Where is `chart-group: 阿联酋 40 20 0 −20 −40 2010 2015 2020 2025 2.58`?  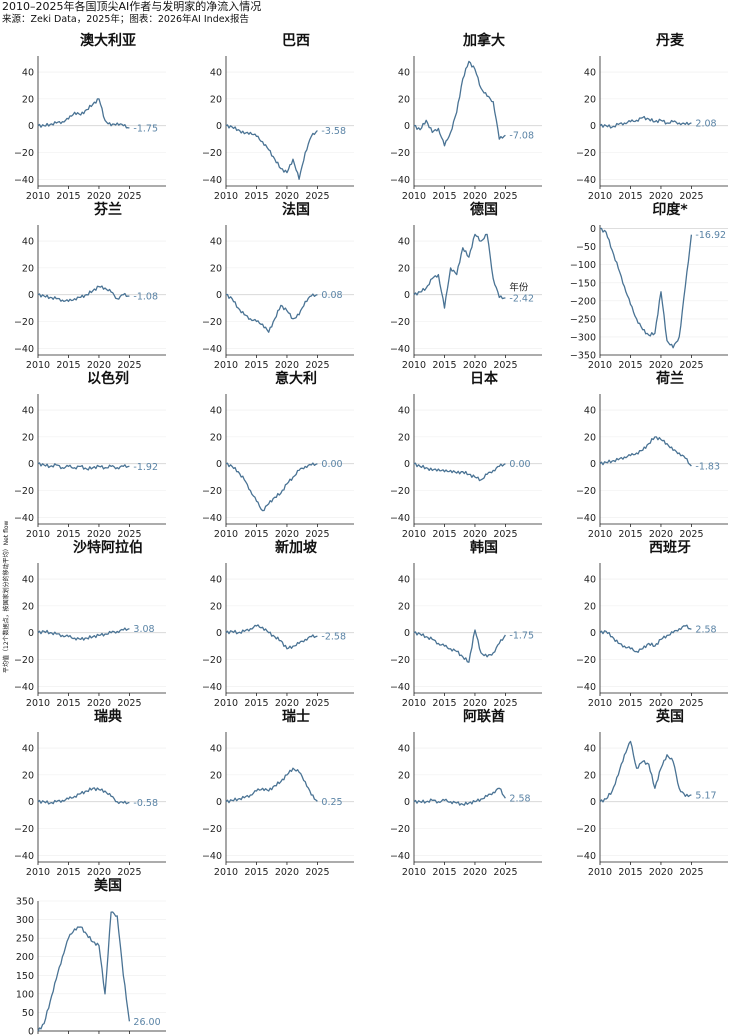
chart-group: 阿联酋 40 20 0 −20 −40 2010 2015 2020 2025 2.58 is located at coordinates (466, 793).